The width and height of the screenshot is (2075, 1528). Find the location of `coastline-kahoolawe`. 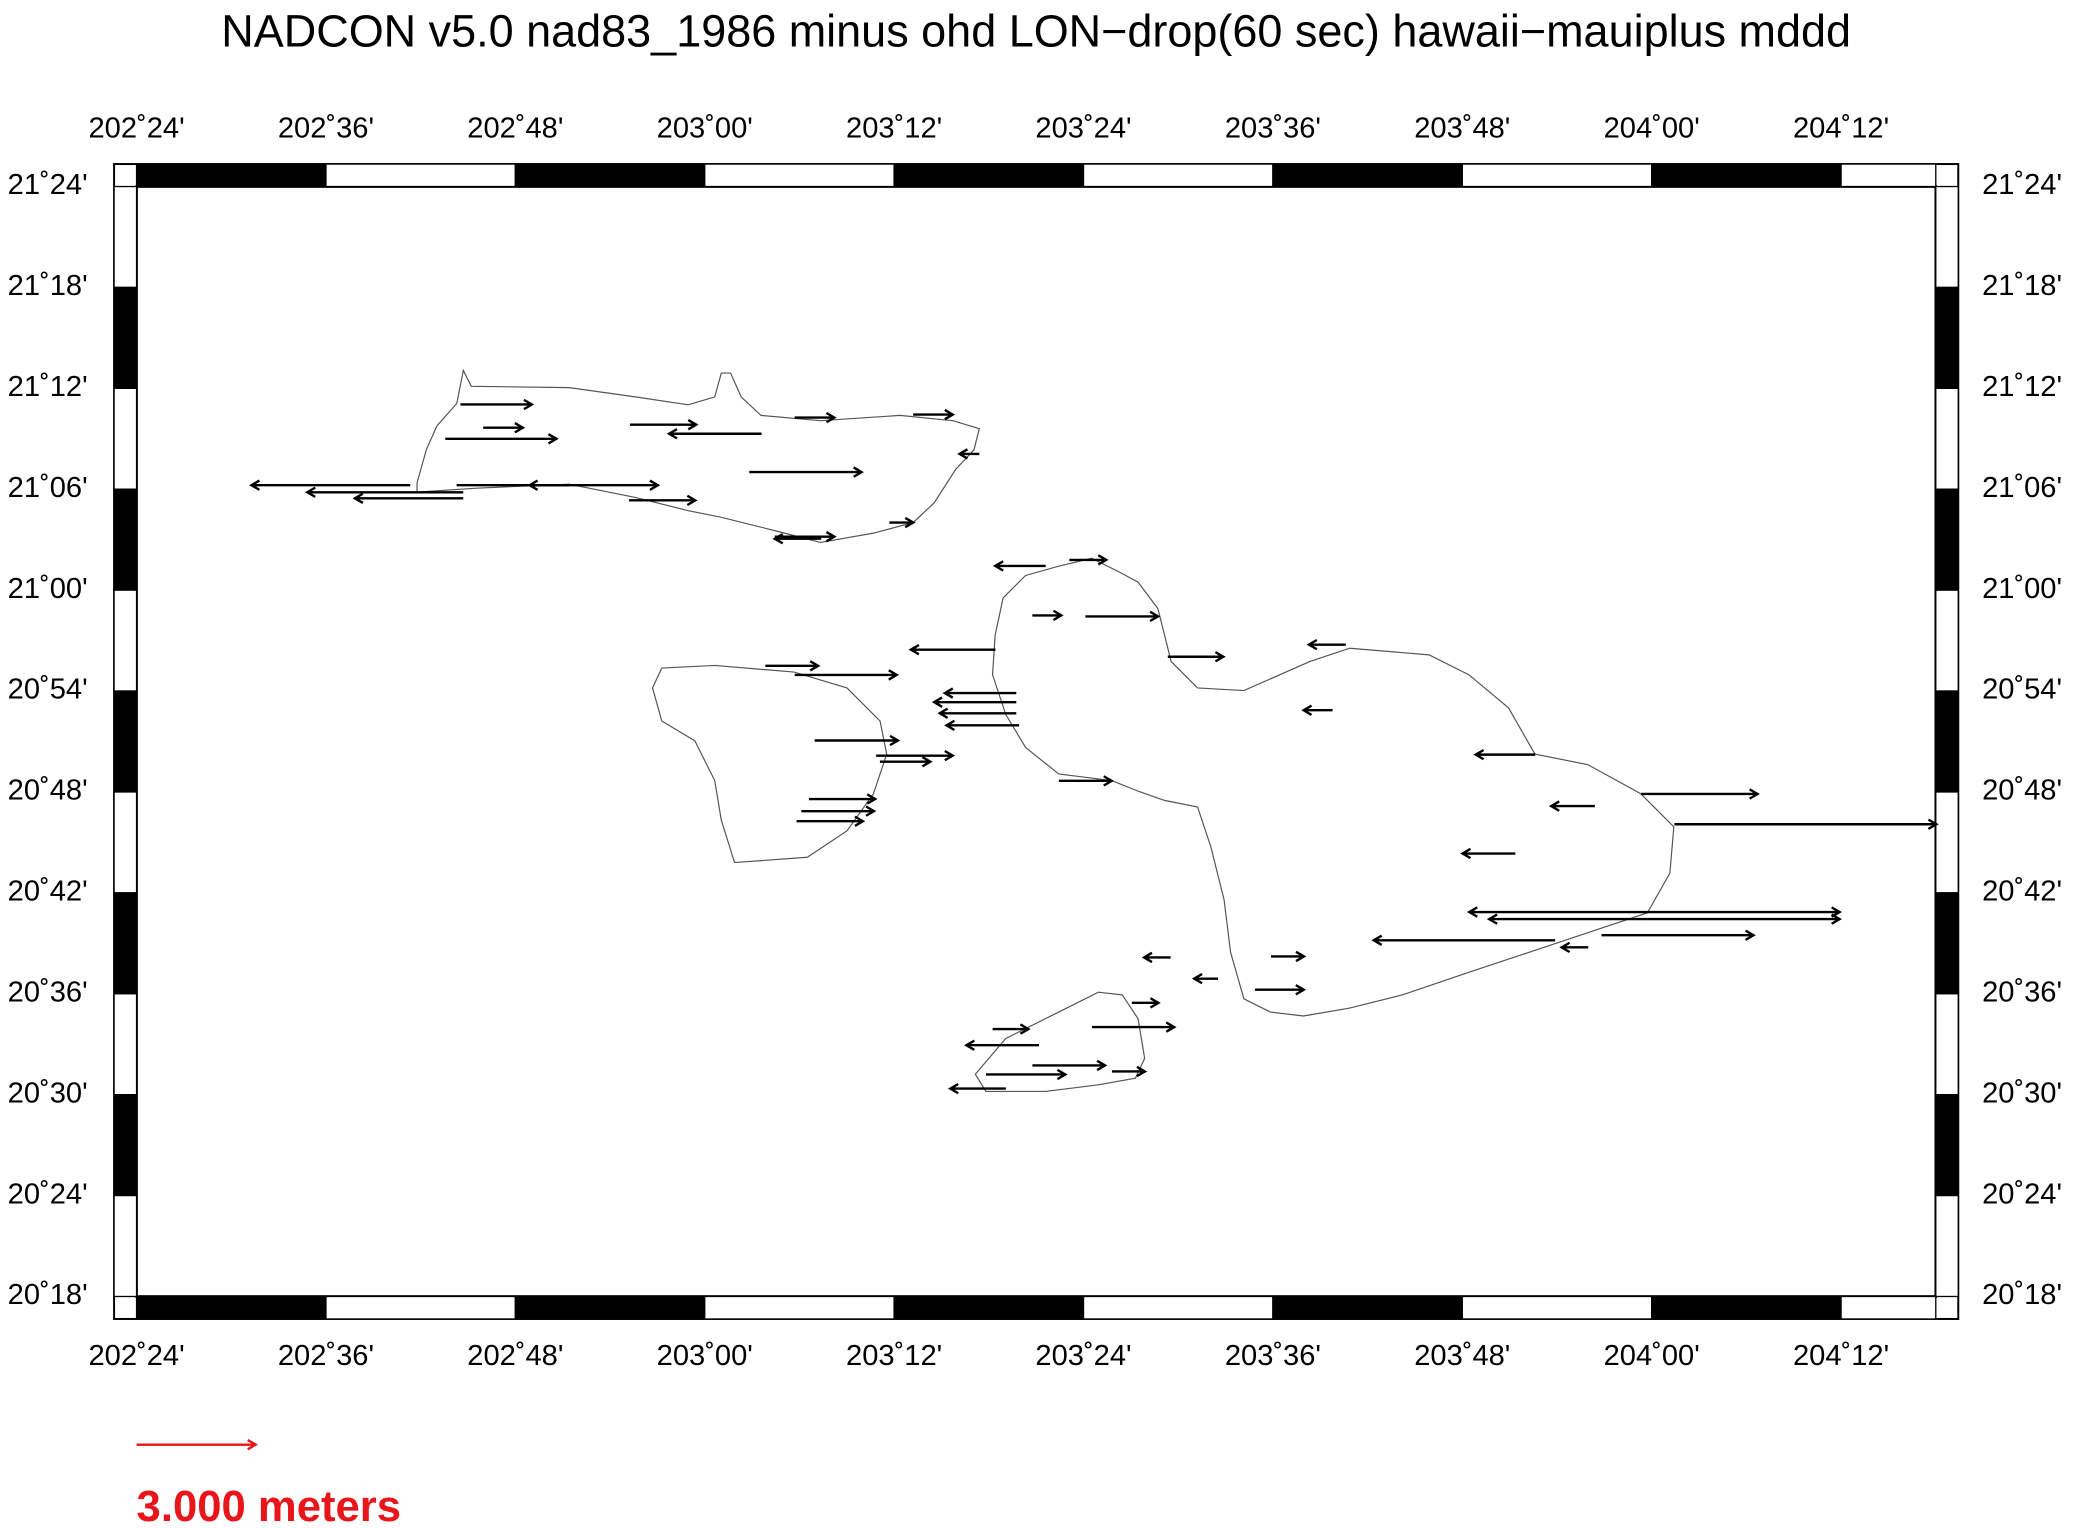

coastline-kahoolawe is located at coordinates (1060, 1042).